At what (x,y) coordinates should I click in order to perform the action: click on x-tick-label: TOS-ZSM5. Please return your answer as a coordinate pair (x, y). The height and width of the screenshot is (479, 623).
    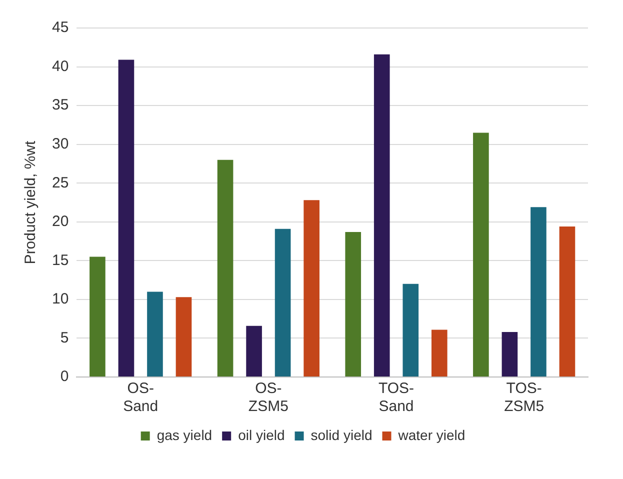
    Looking at the image, I should click on (524, 398).